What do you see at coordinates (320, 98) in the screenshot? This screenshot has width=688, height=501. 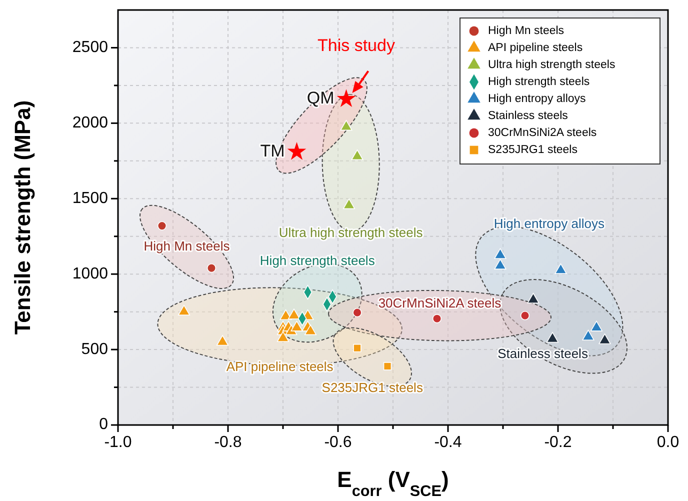 I see `annotation: QM` at bounding box center [320, 98].